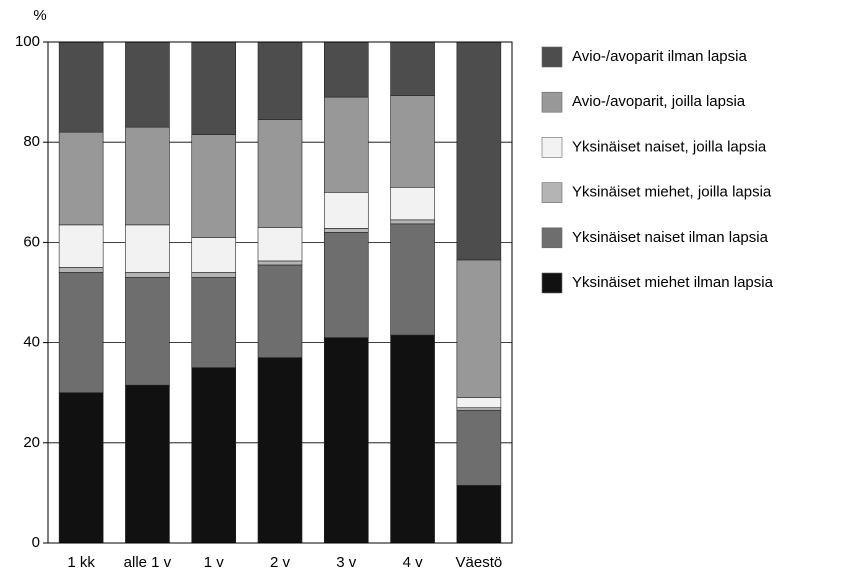  Describe the element at coordinates (672, 192) in the screenshot. I see `legend-label: Yksinäiset miehet, joilla lapsia` at that location.